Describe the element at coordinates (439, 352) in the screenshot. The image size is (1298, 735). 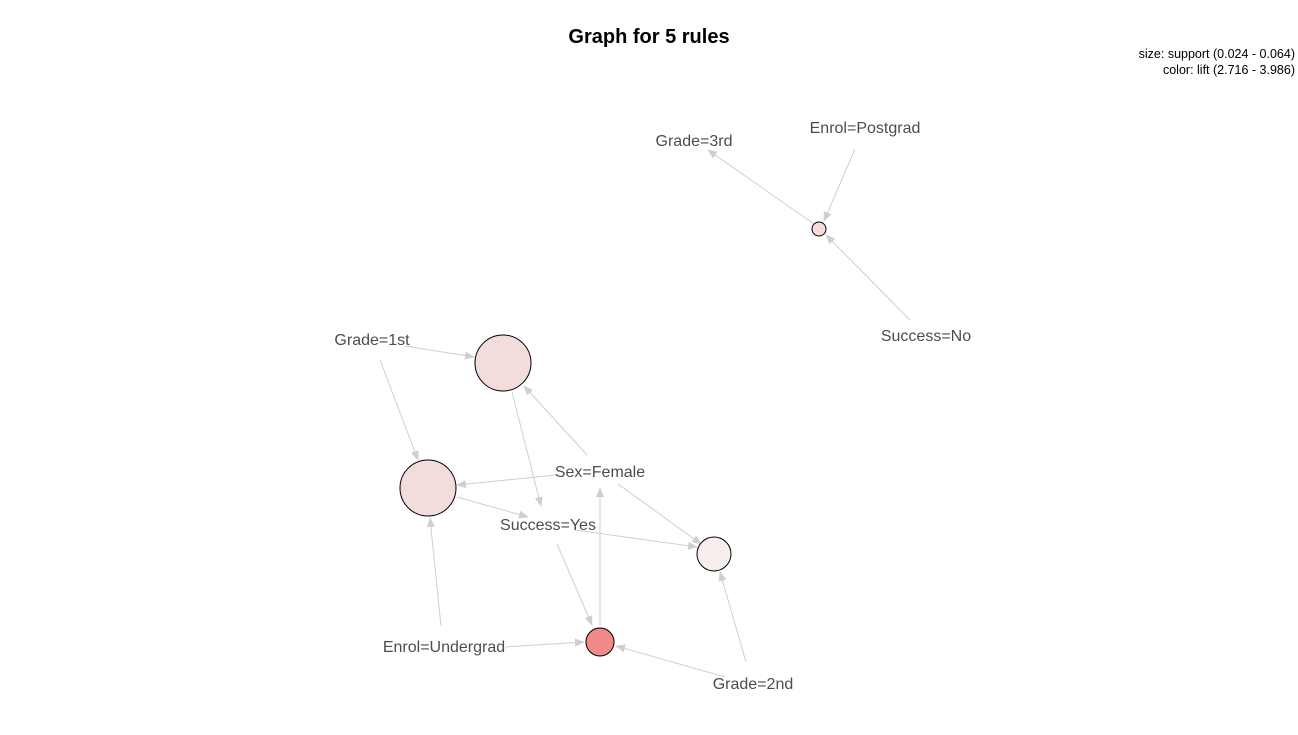
I see `edge-grade1-r2` at that location.